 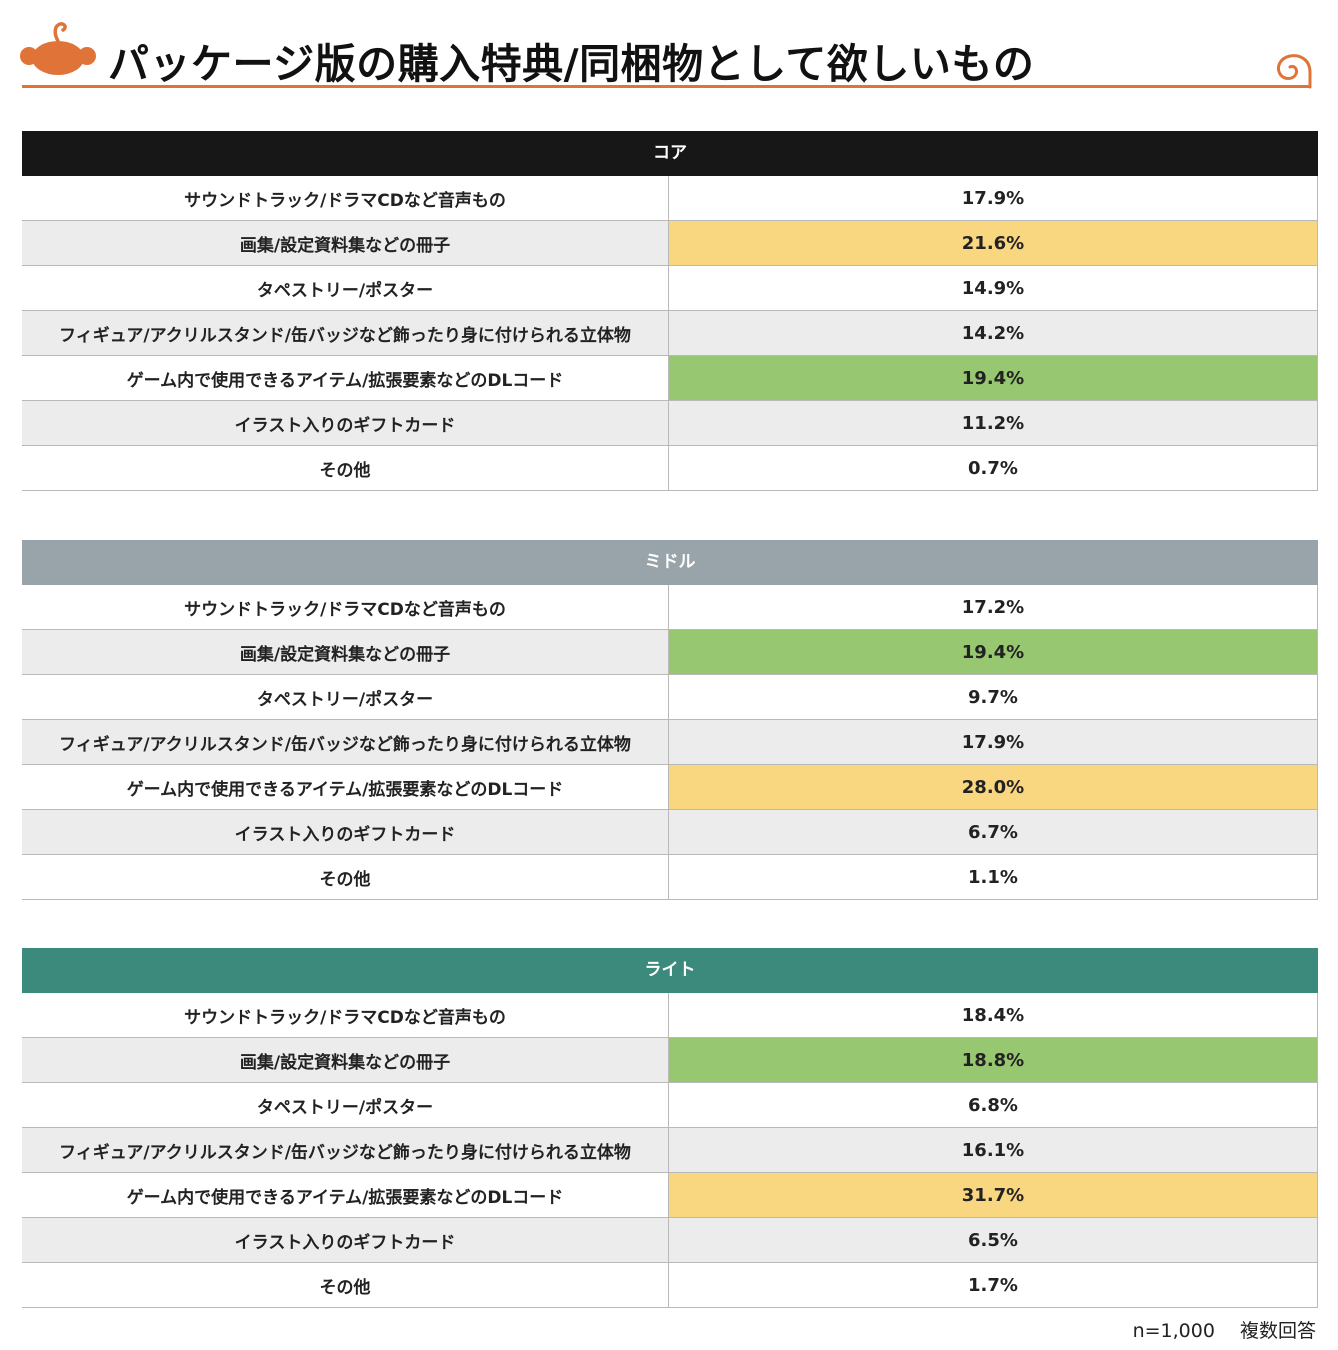 I want to click on table-row: 画集/設定資料集などの冊子 21.6%, so click(x=670, y=243).